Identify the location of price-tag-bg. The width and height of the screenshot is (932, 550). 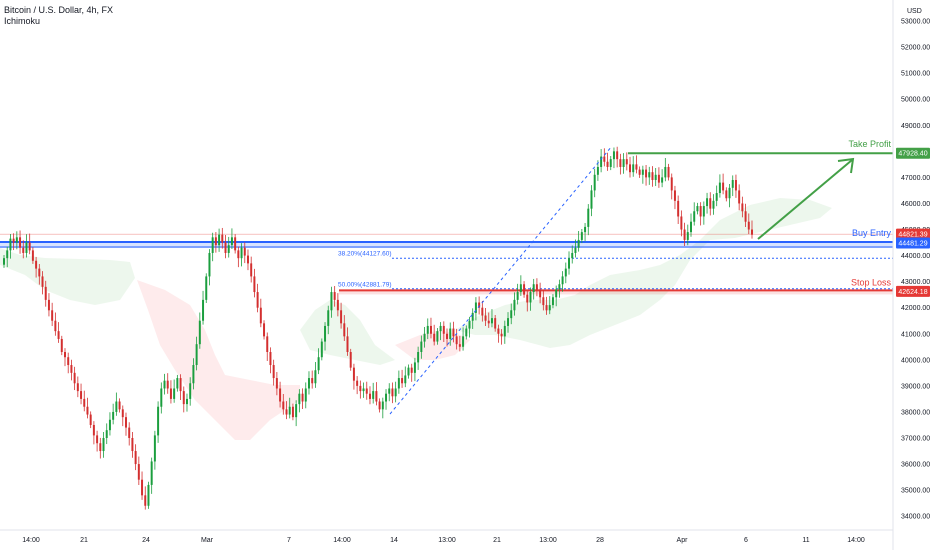
(913, 243).